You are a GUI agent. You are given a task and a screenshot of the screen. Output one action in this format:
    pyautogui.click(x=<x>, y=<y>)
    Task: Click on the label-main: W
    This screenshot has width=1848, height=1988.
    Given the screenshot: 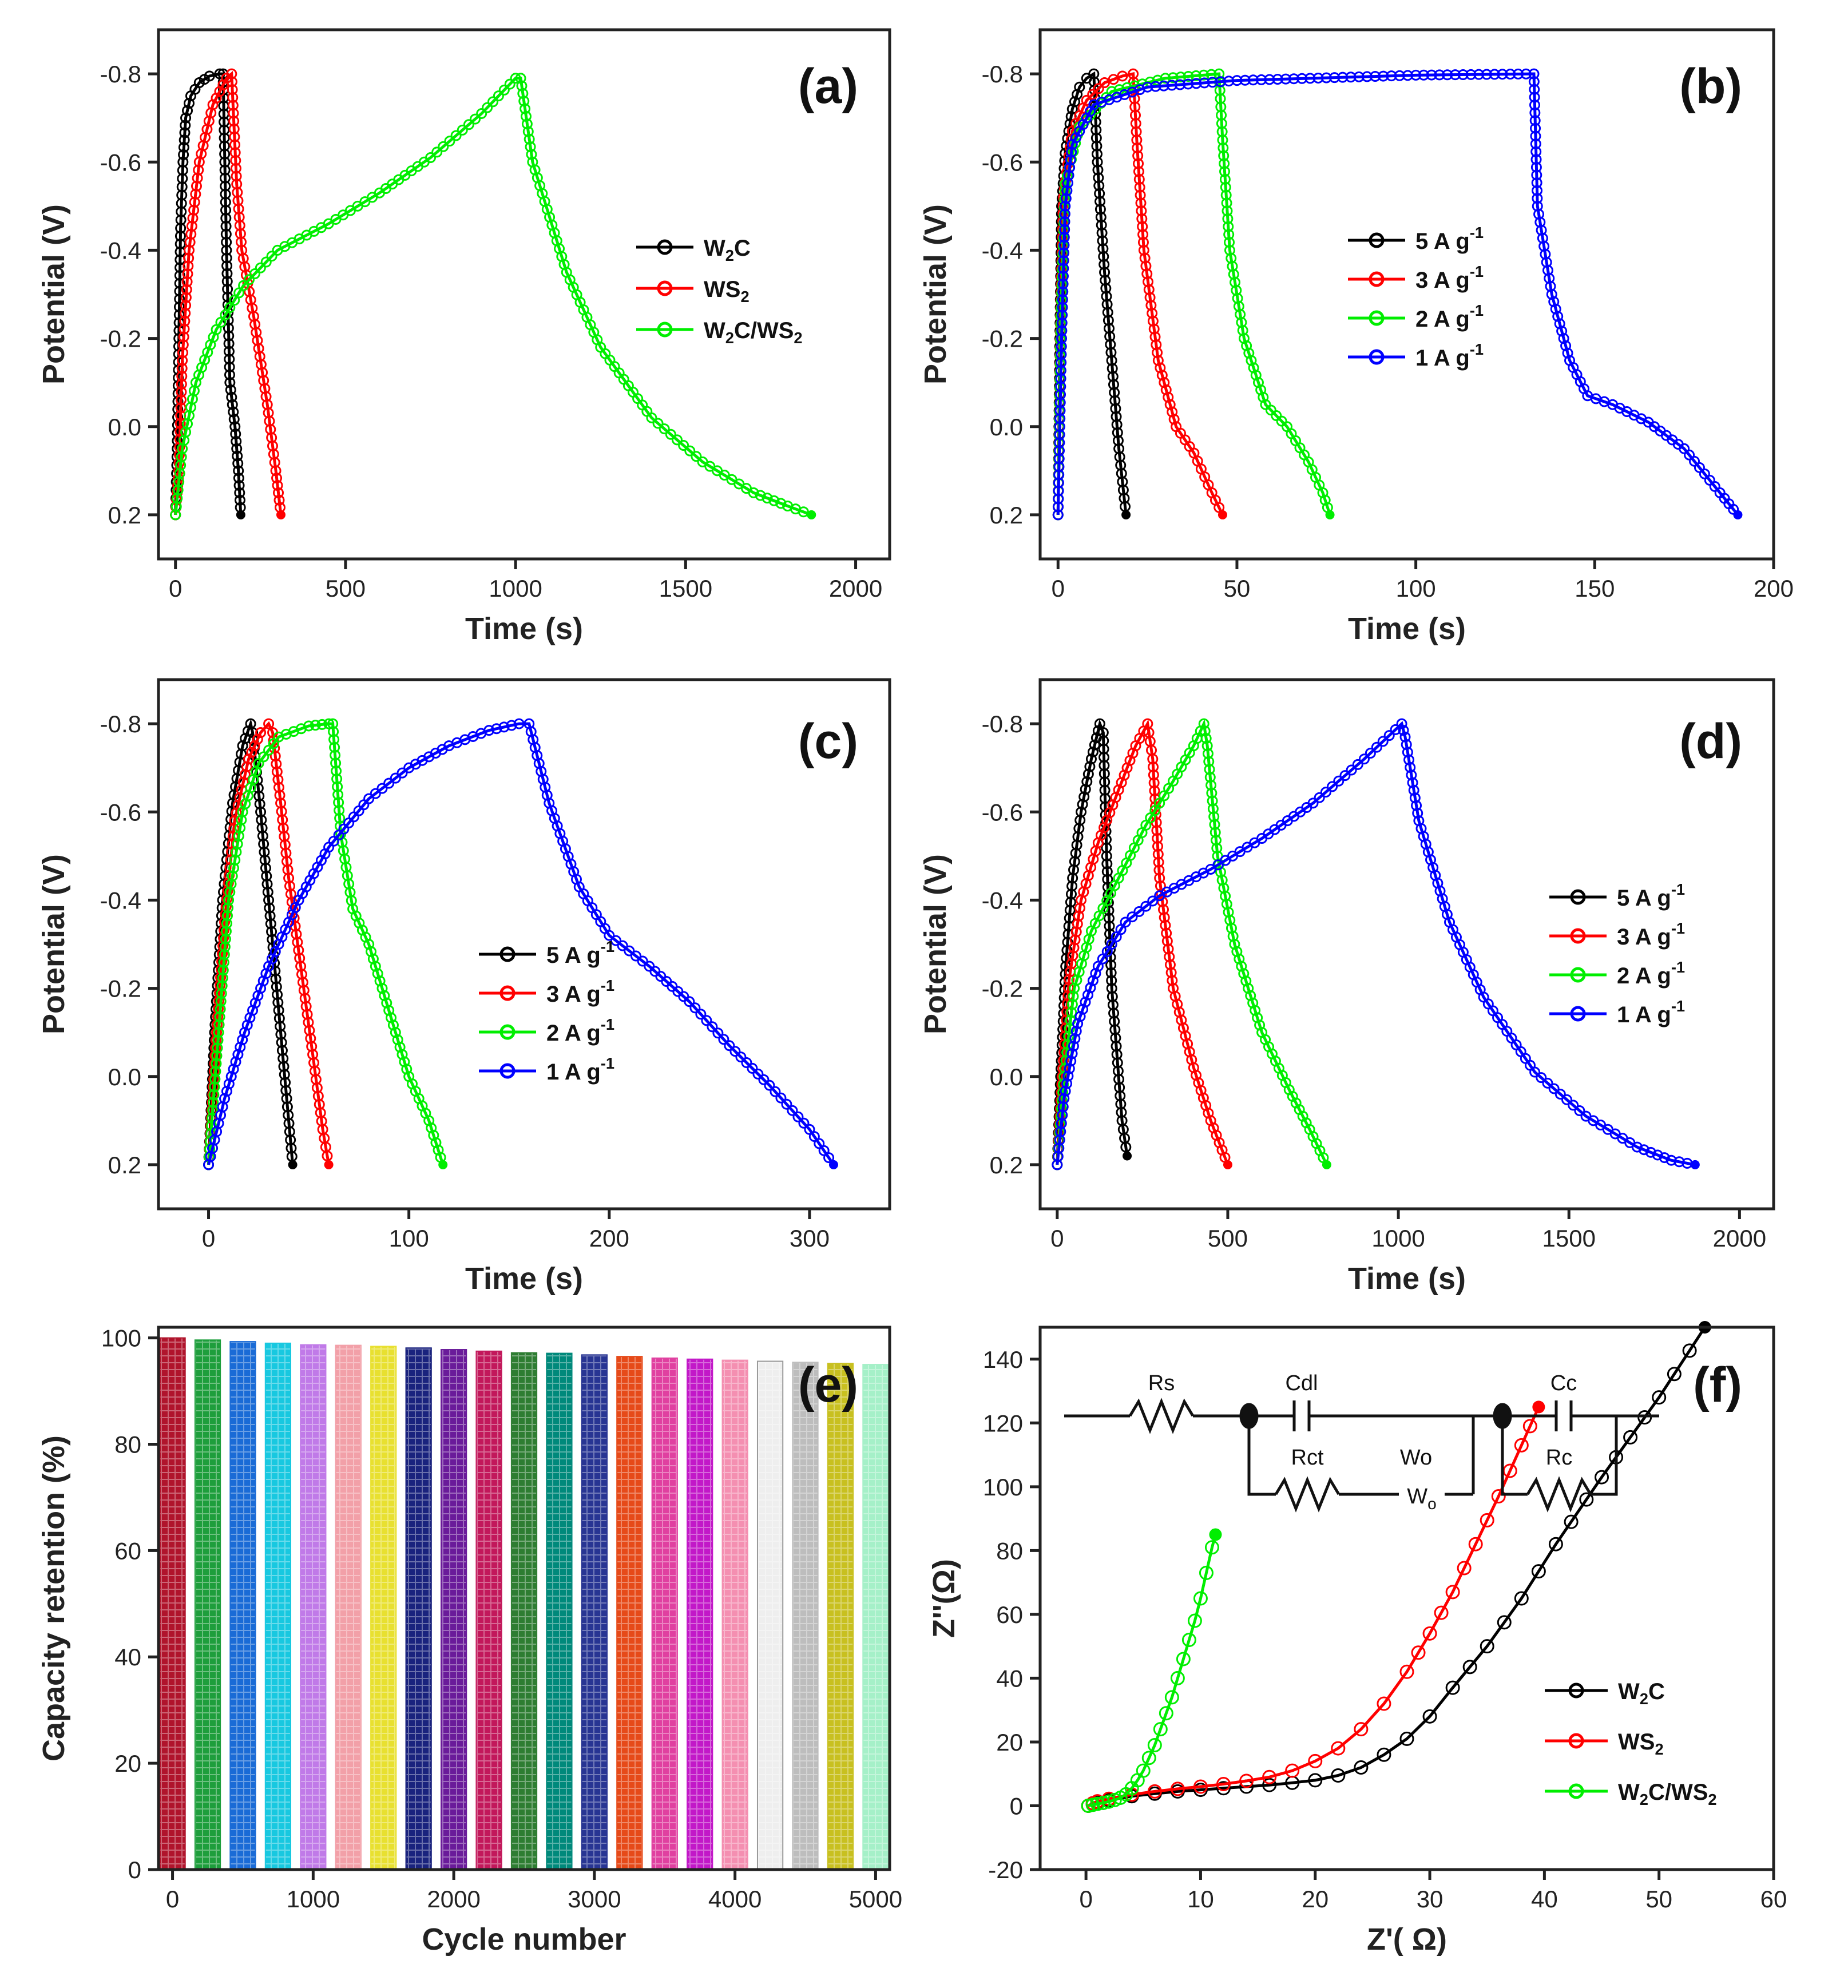 What is the action you would take?
    pyautogui.click(x=714, y=249)
    